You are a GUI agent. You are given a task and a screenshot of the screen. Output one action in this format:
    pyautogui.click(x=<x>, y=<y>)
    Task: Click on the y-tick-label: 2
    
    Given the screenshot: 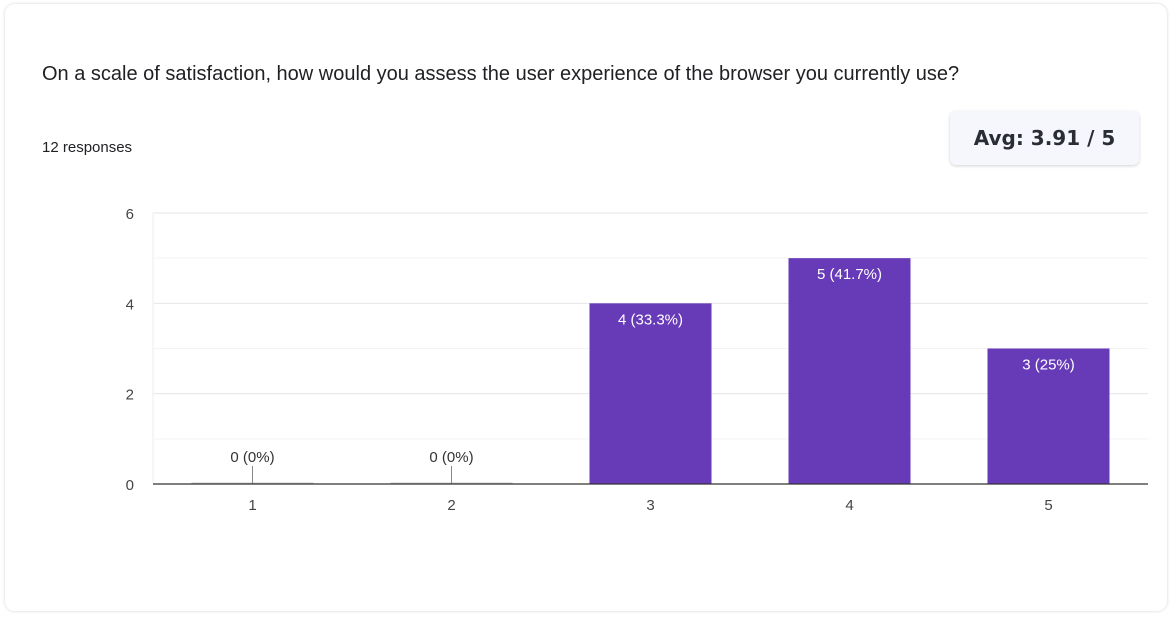 What is the action you would take?
    pyautogui.click(x=130, y=395)
    